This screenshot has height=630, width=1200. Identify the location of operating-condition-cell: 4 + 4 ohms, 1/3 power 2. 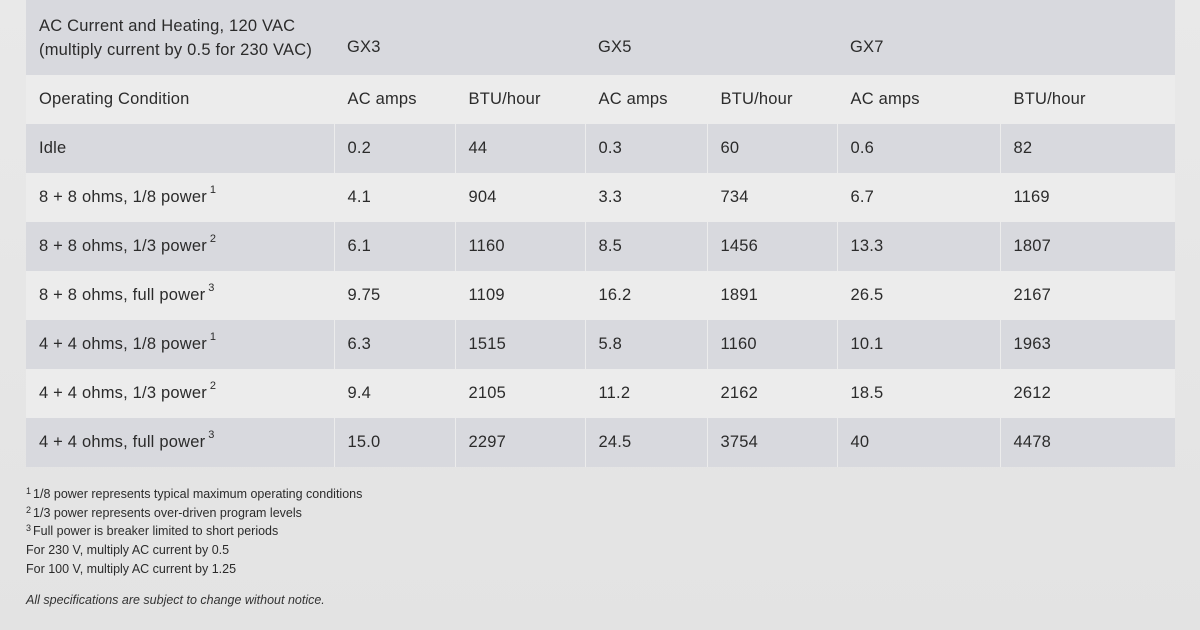
(180, 393).